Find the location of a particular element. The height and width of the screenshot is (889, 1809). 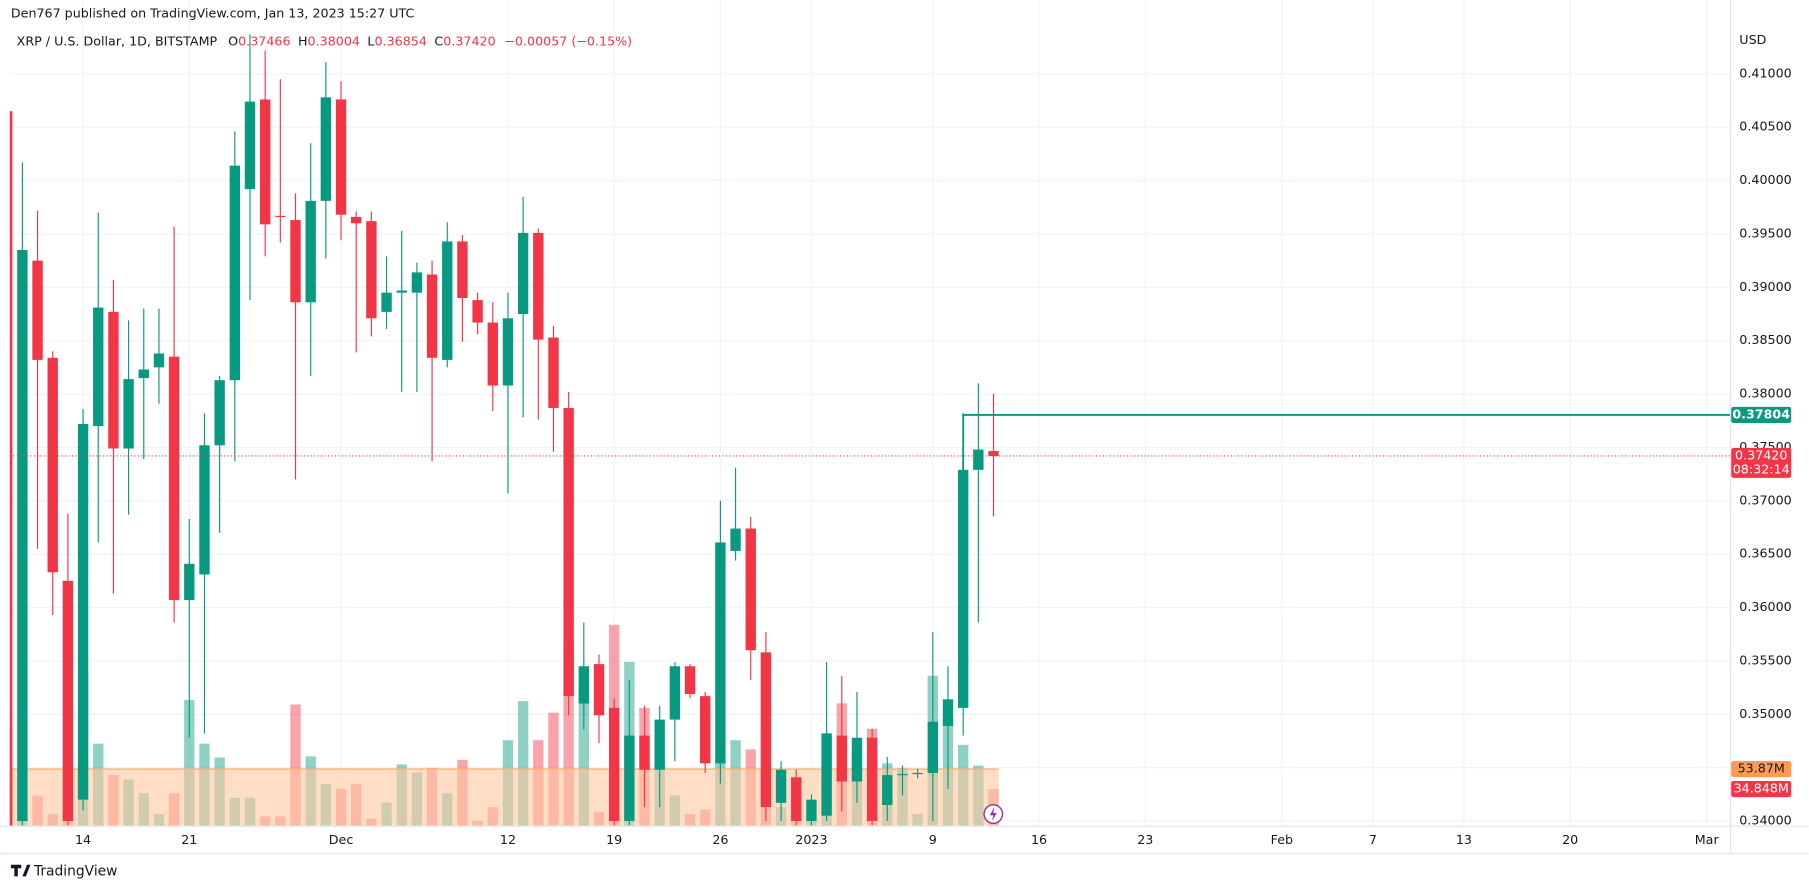

volume-label: 34.848M is located at coordinates (1761, 788).